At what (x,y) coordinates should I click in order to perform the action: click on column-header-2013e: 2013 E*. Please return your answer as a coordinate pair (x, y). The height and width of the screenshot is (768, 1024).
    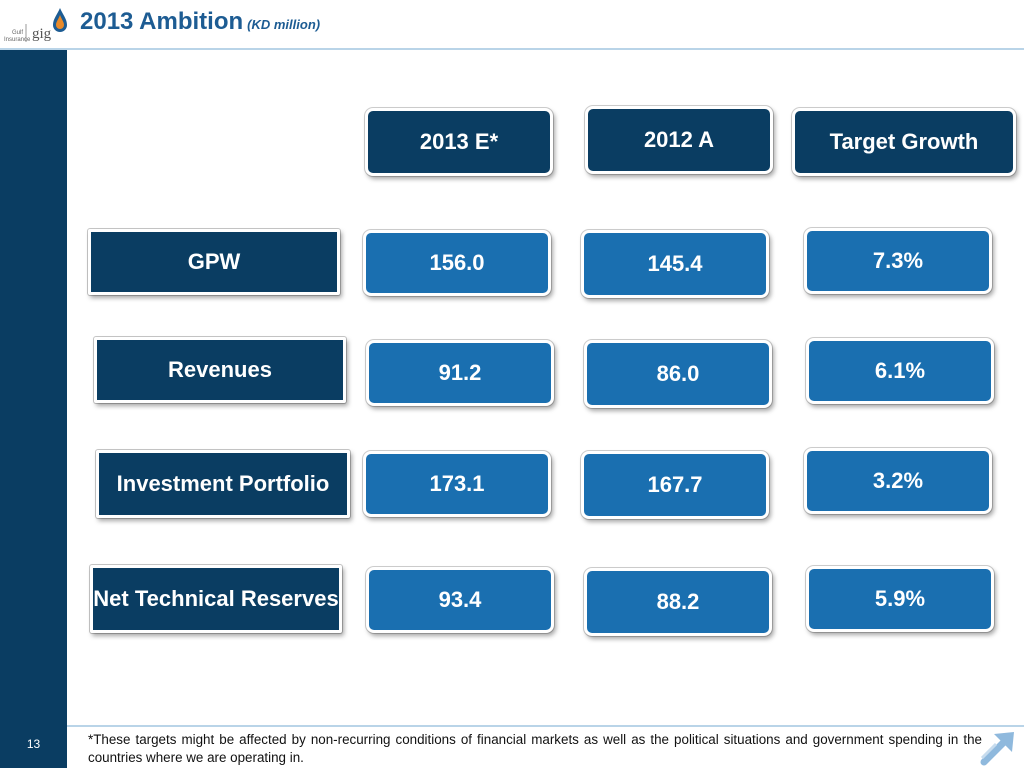
    Looking at the image, I should click on (459, 142).